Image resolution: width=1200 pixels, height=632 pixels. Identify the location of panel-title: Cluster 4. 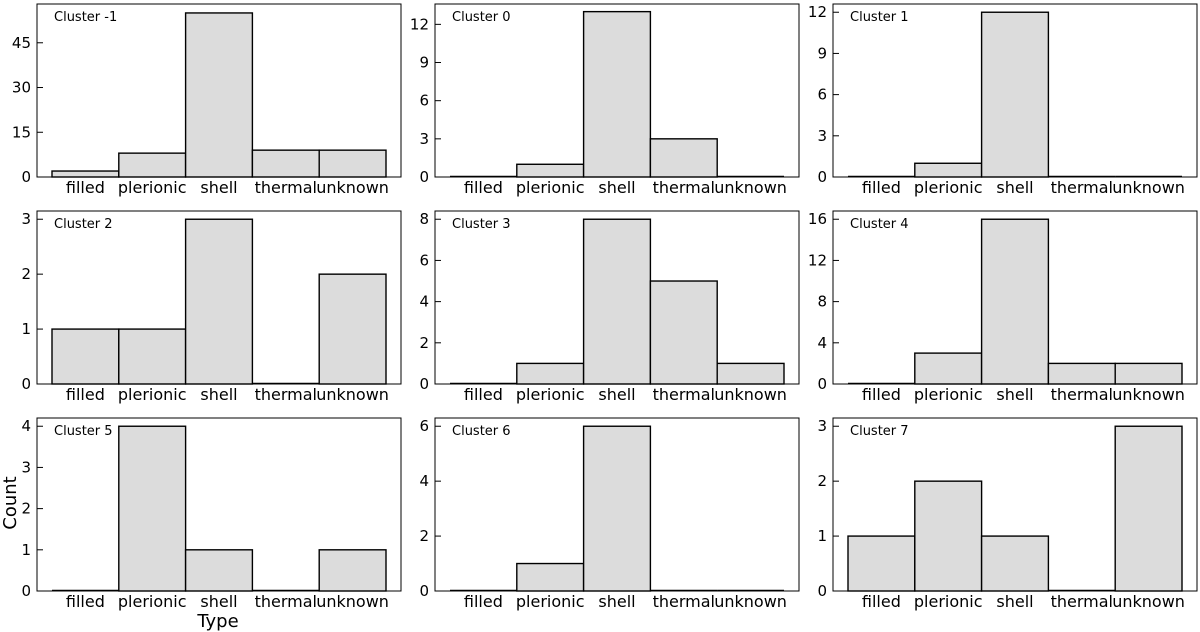
(879, 224).